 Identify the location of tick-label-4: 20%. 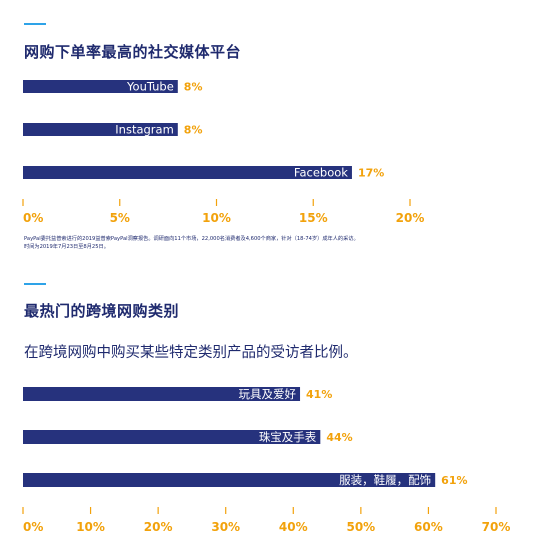
(410, 218).